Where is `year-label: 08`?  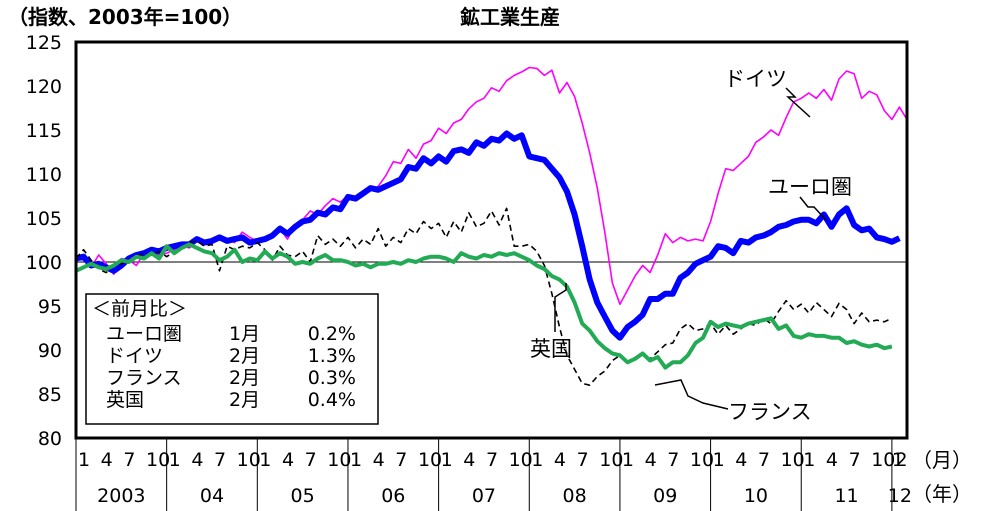 year-label: 08 is located at coordinates (575, 496).